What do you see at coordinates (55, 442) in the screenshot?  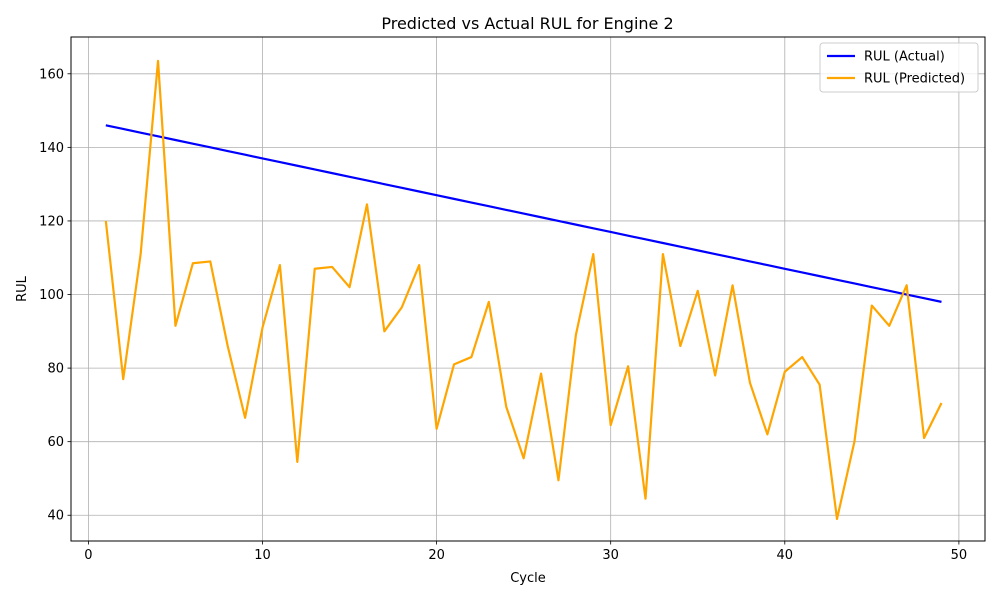 I see `y-tick-label: 60` at bounding box center [55, 442].